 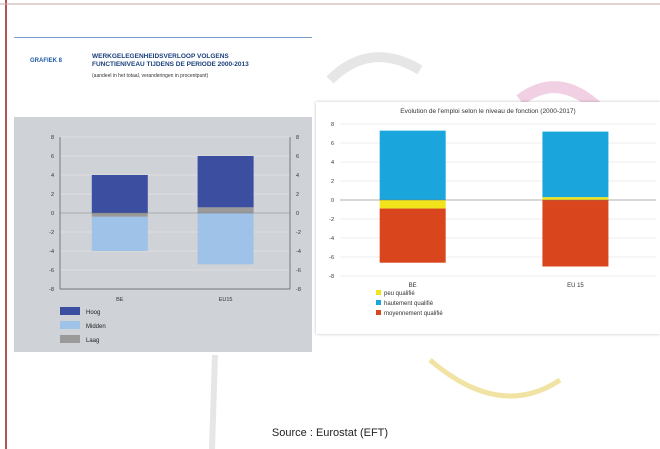 I want to click on y-tick-label-right: 4, so click(x=297, y=176).